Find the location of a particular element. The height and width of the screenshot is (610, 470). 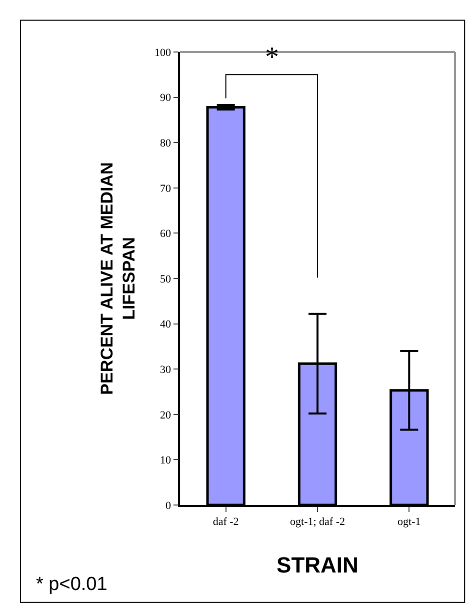

y-tick-label: 90 is located at coordinates (166, 98).